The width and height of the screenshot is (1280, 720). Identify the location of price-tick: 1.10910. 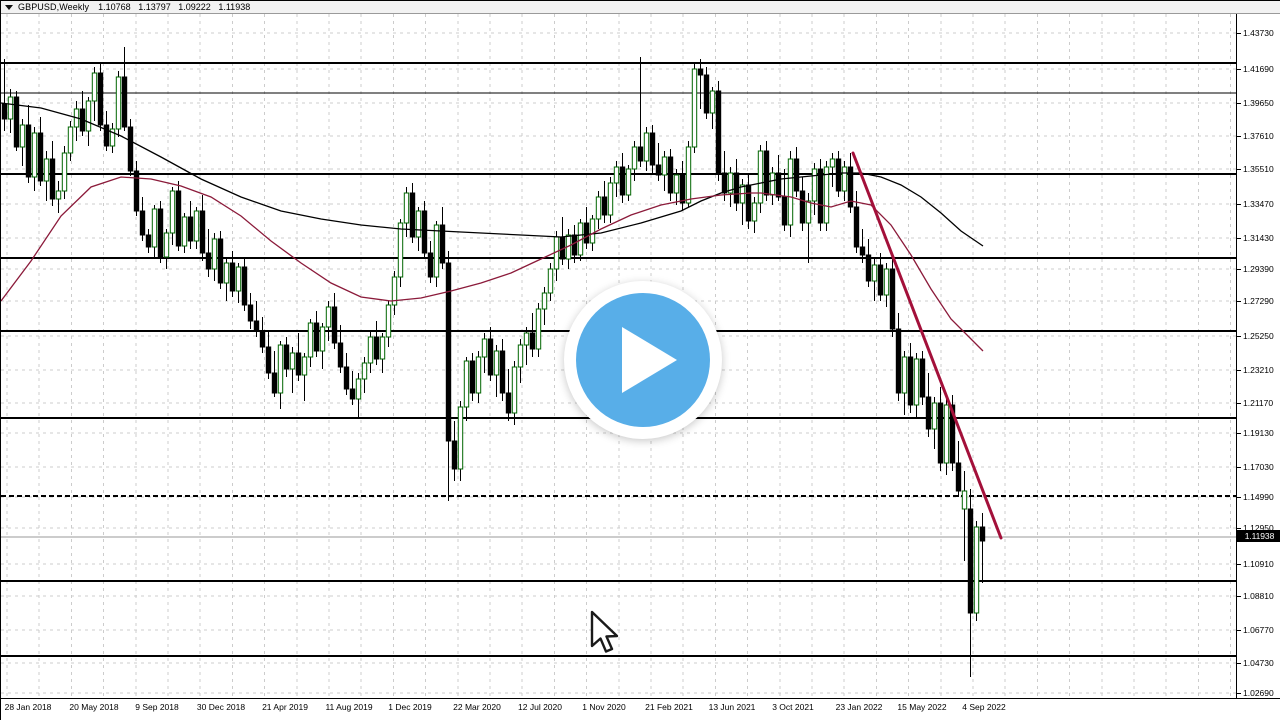
(1258, 564).